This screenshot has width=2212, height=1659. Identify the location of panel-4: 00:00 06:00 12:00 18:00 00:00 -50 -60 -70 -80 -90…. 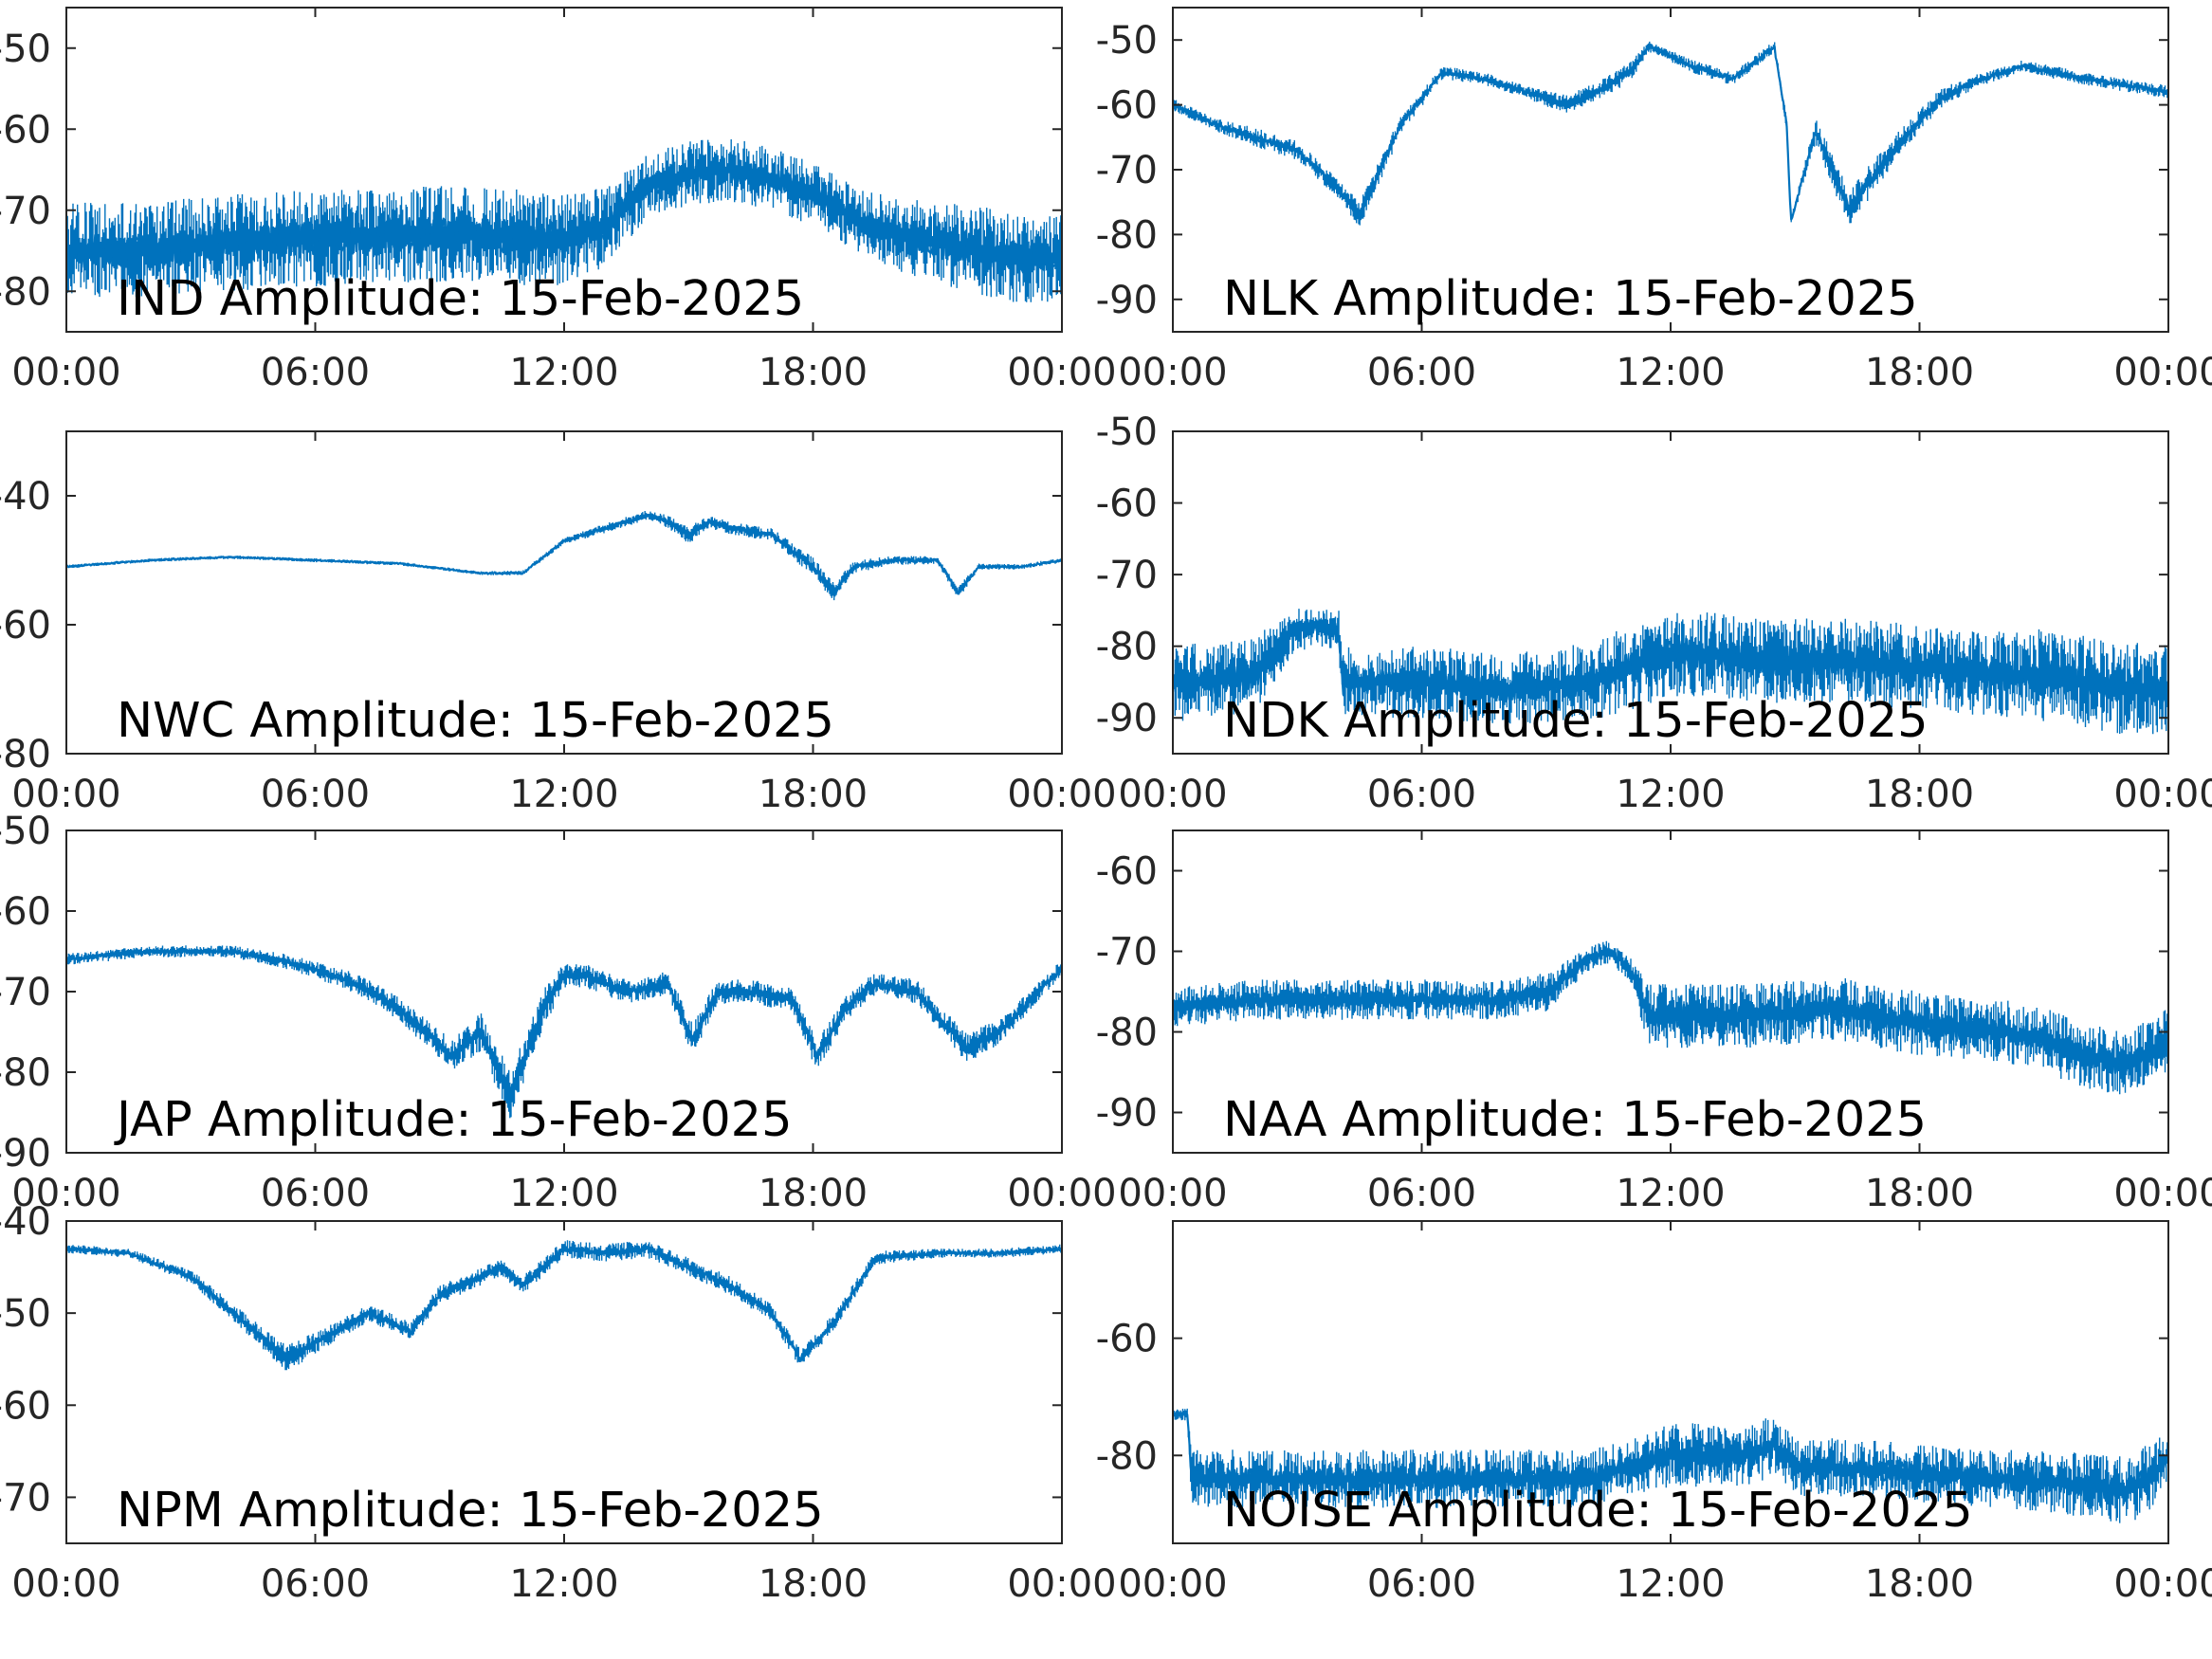
(558, 1012).